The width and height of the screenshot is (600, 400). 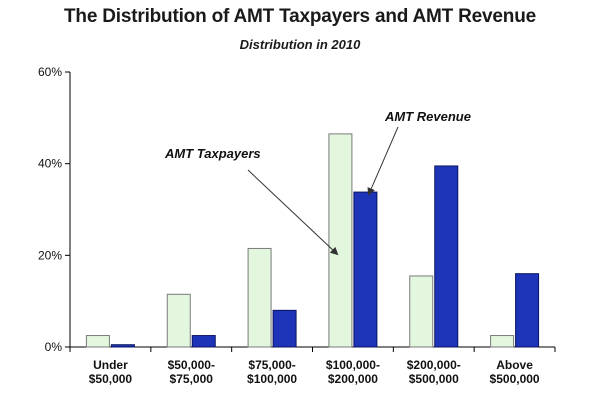 I want to click on x-tick-label: $200,000-, so click(x=434, y=365).